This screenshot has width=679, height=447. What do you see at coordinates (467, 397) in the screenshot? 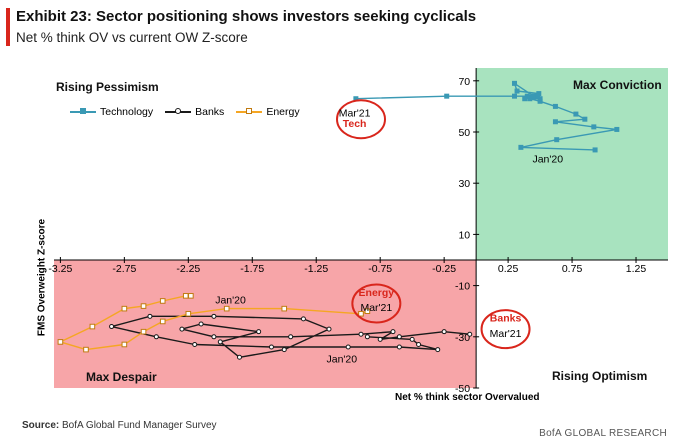
I see `x-axis-title: Net % think sector Overvalued` at bounding box center [467, 397].